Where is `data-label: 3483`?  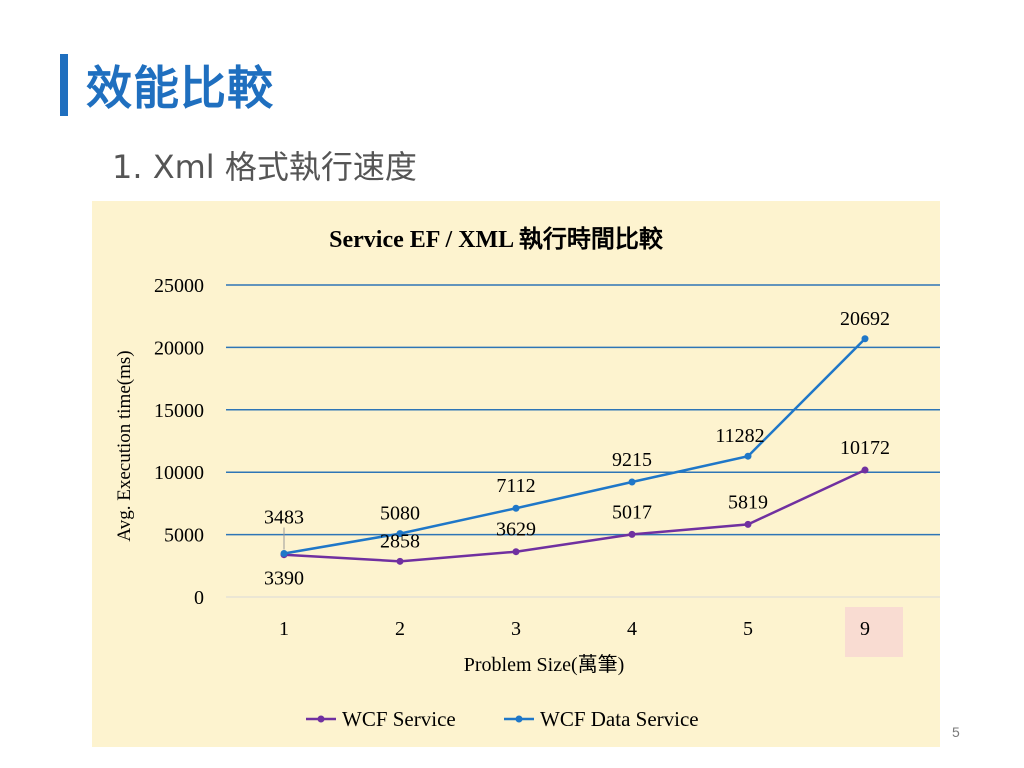 data-label: 3483 is located at coordinates (284, 518).